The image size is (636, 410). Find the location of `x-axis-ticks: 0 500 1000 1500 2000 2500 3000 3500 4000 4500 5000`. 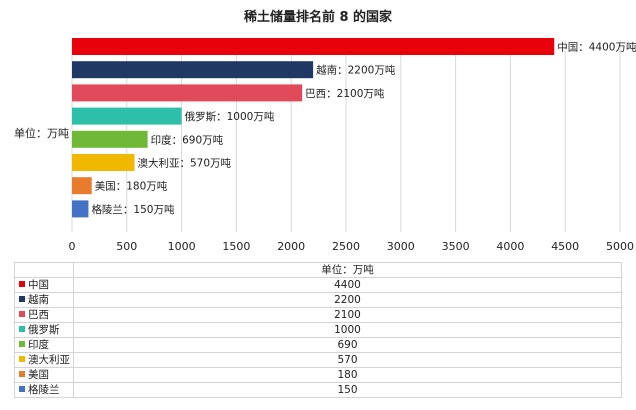

x-axis-ticks: 0 500 1000 1500 2000 2500 3000 3500 4000 4500 5000 is located at coordinates (352, 246).